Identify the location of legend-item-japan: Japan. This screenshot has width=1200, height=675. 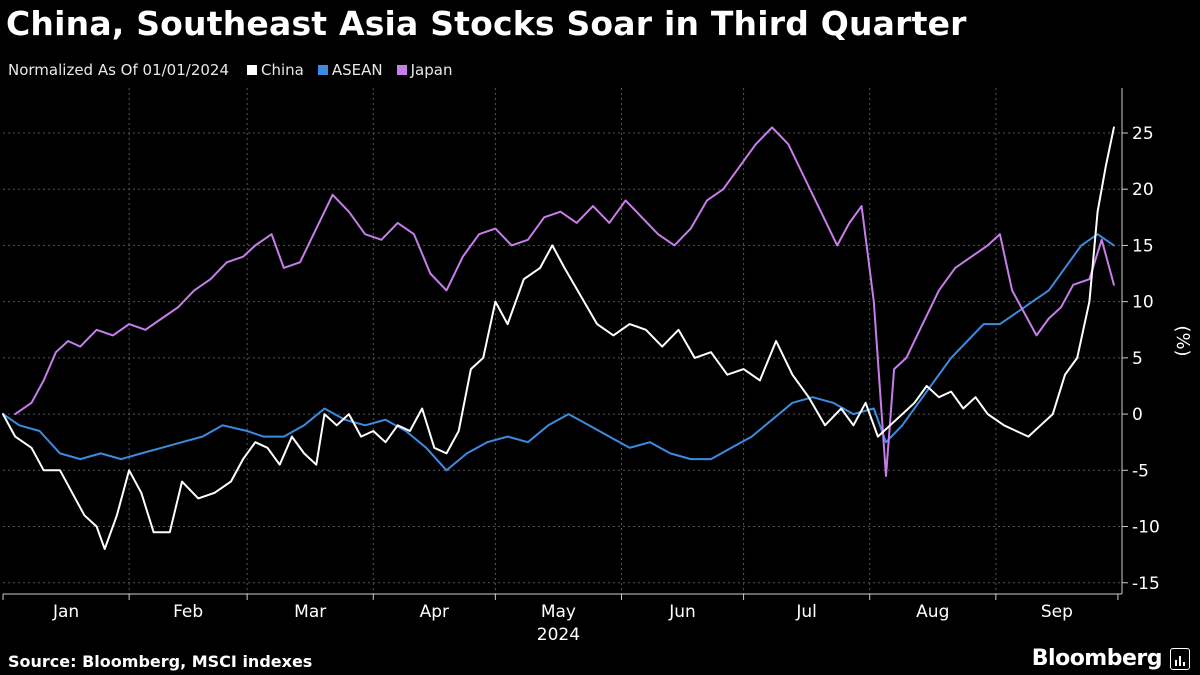
(424, 70).